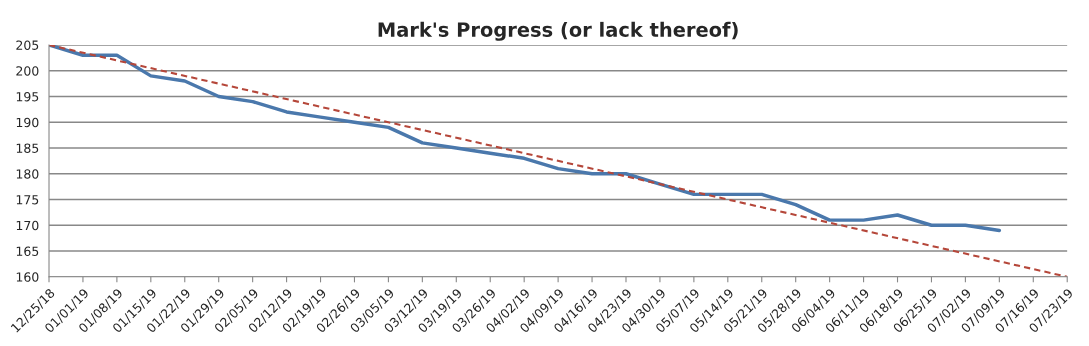 Image resolution: width=1089 pixels, height=346 pixels. Describe the element at coordinates (27, 174) in the screenshot. I see `y-tick-label: 180` at that location.